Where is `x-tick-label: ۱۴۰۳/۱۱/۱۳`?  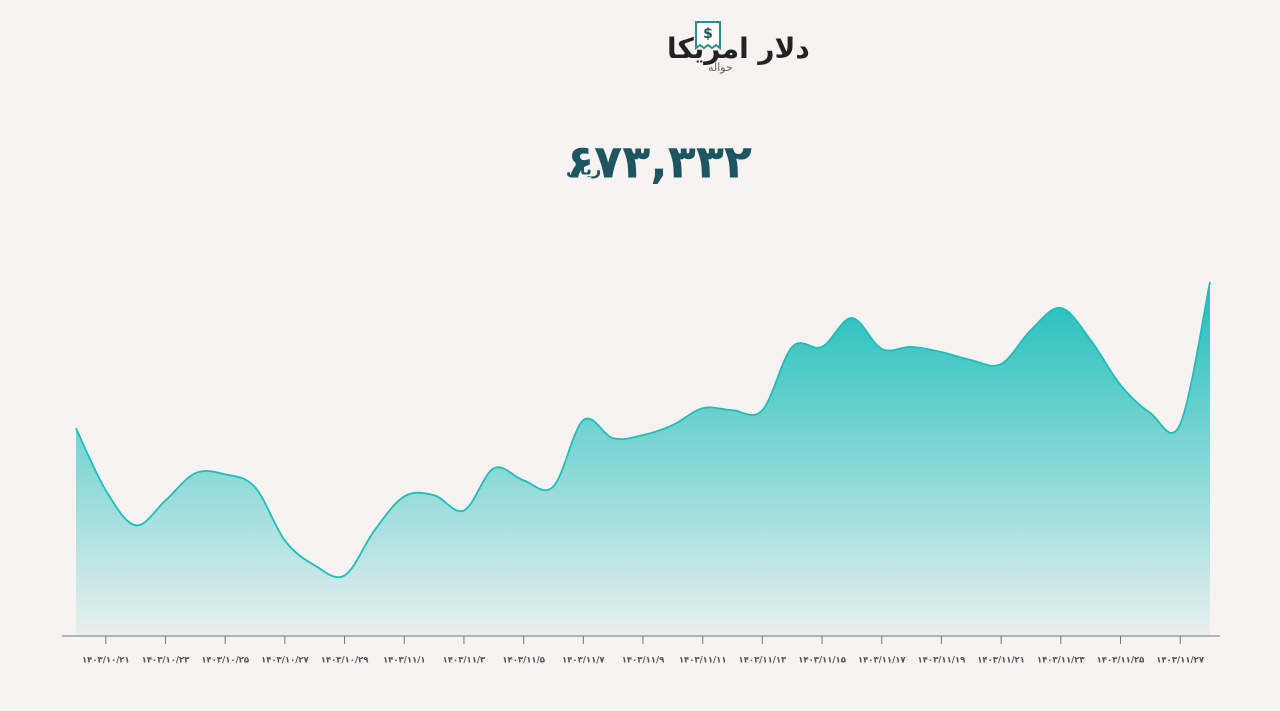 x-tick-label: ۱۴۰۳/۱۱/۱۳ is located at coordinates (763, 661).